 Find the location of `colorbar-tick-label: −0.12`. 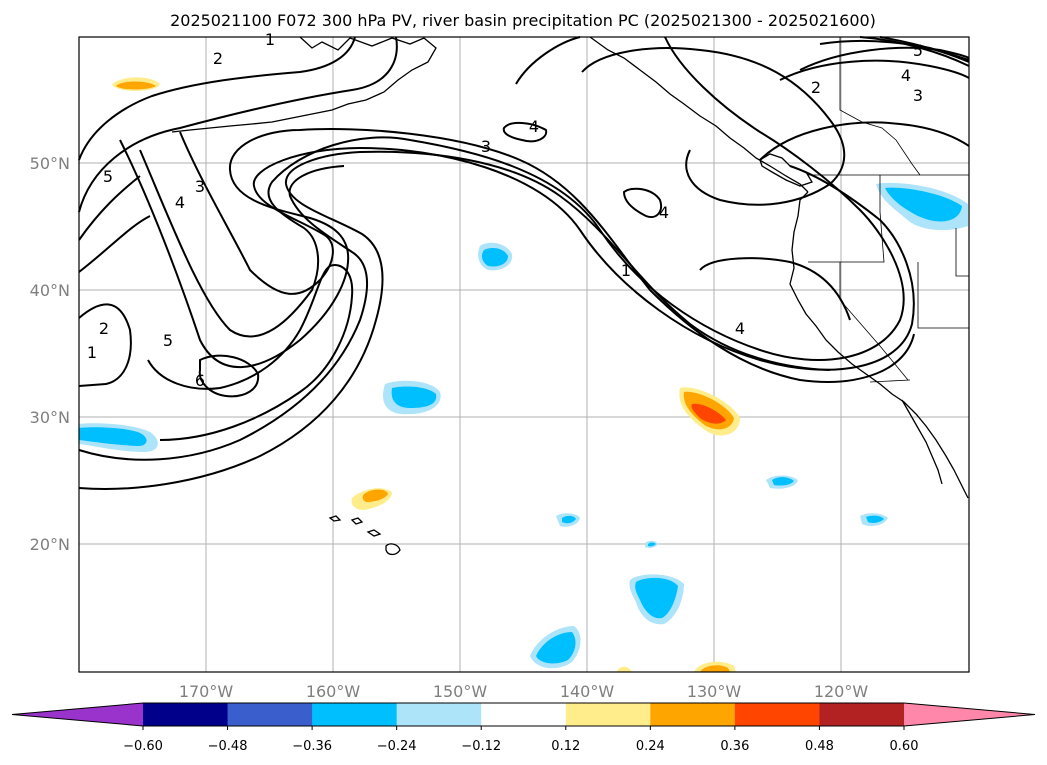

colorbar-tick-label: −0.12 is located at coordinates (481, 746).